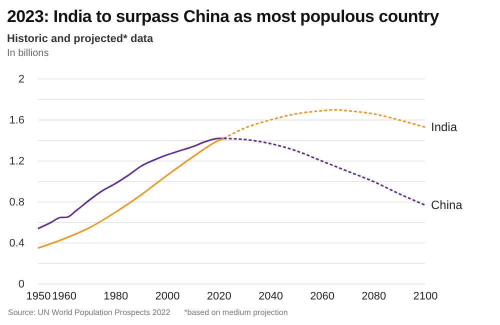 The width and height of the screenshot is (500, 325). I want to click on x-tick-label: 2020, so click(219, 296).